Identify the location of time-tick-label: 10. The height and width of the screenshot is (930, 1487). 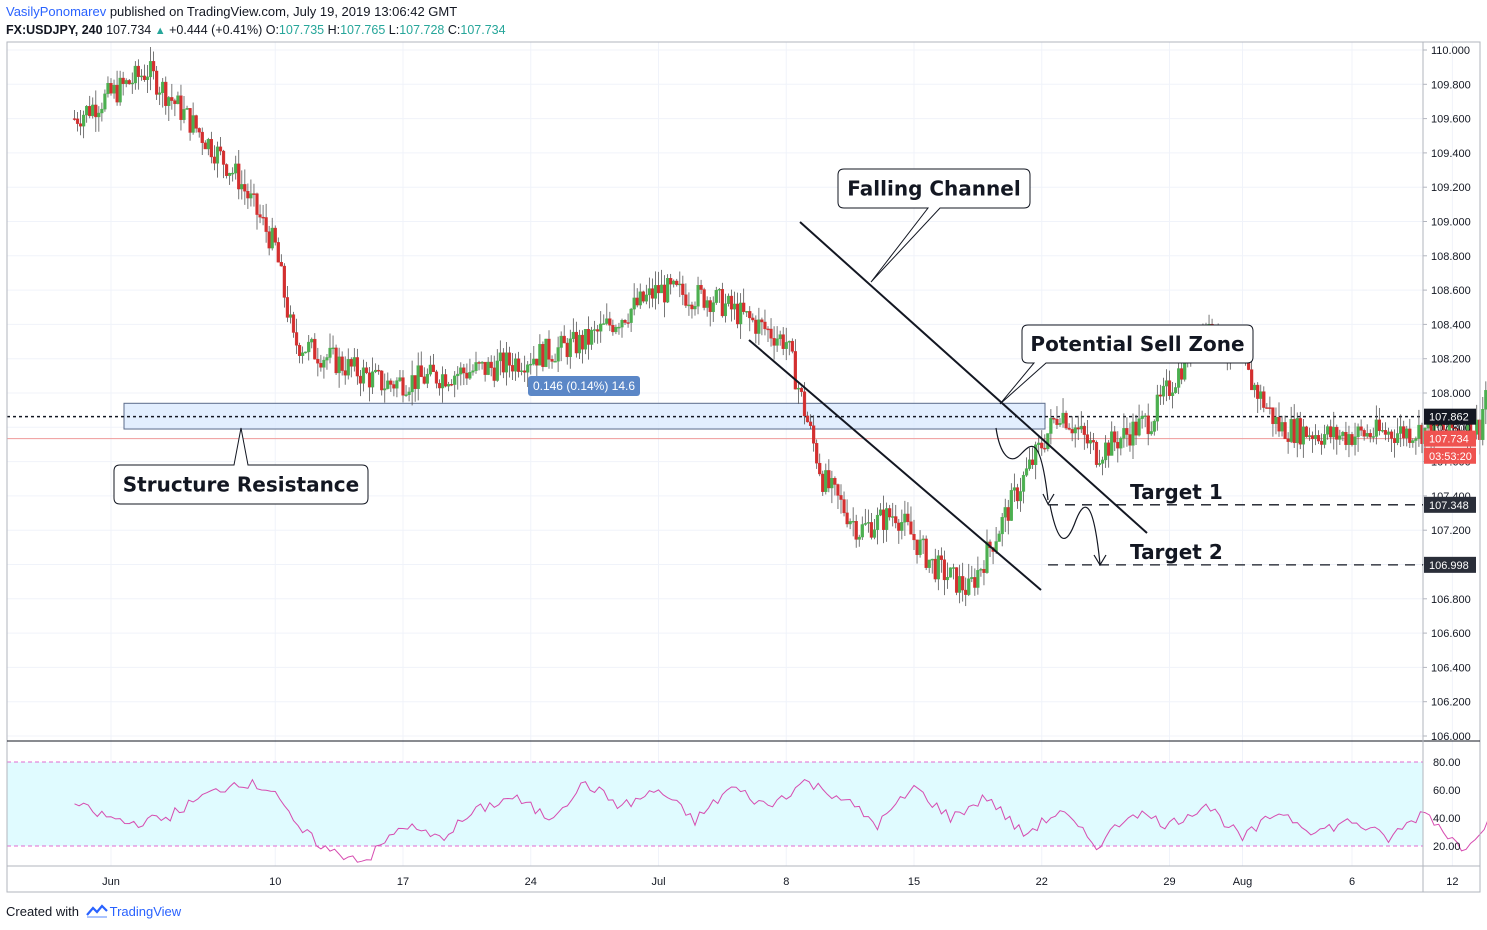
(275, 882).